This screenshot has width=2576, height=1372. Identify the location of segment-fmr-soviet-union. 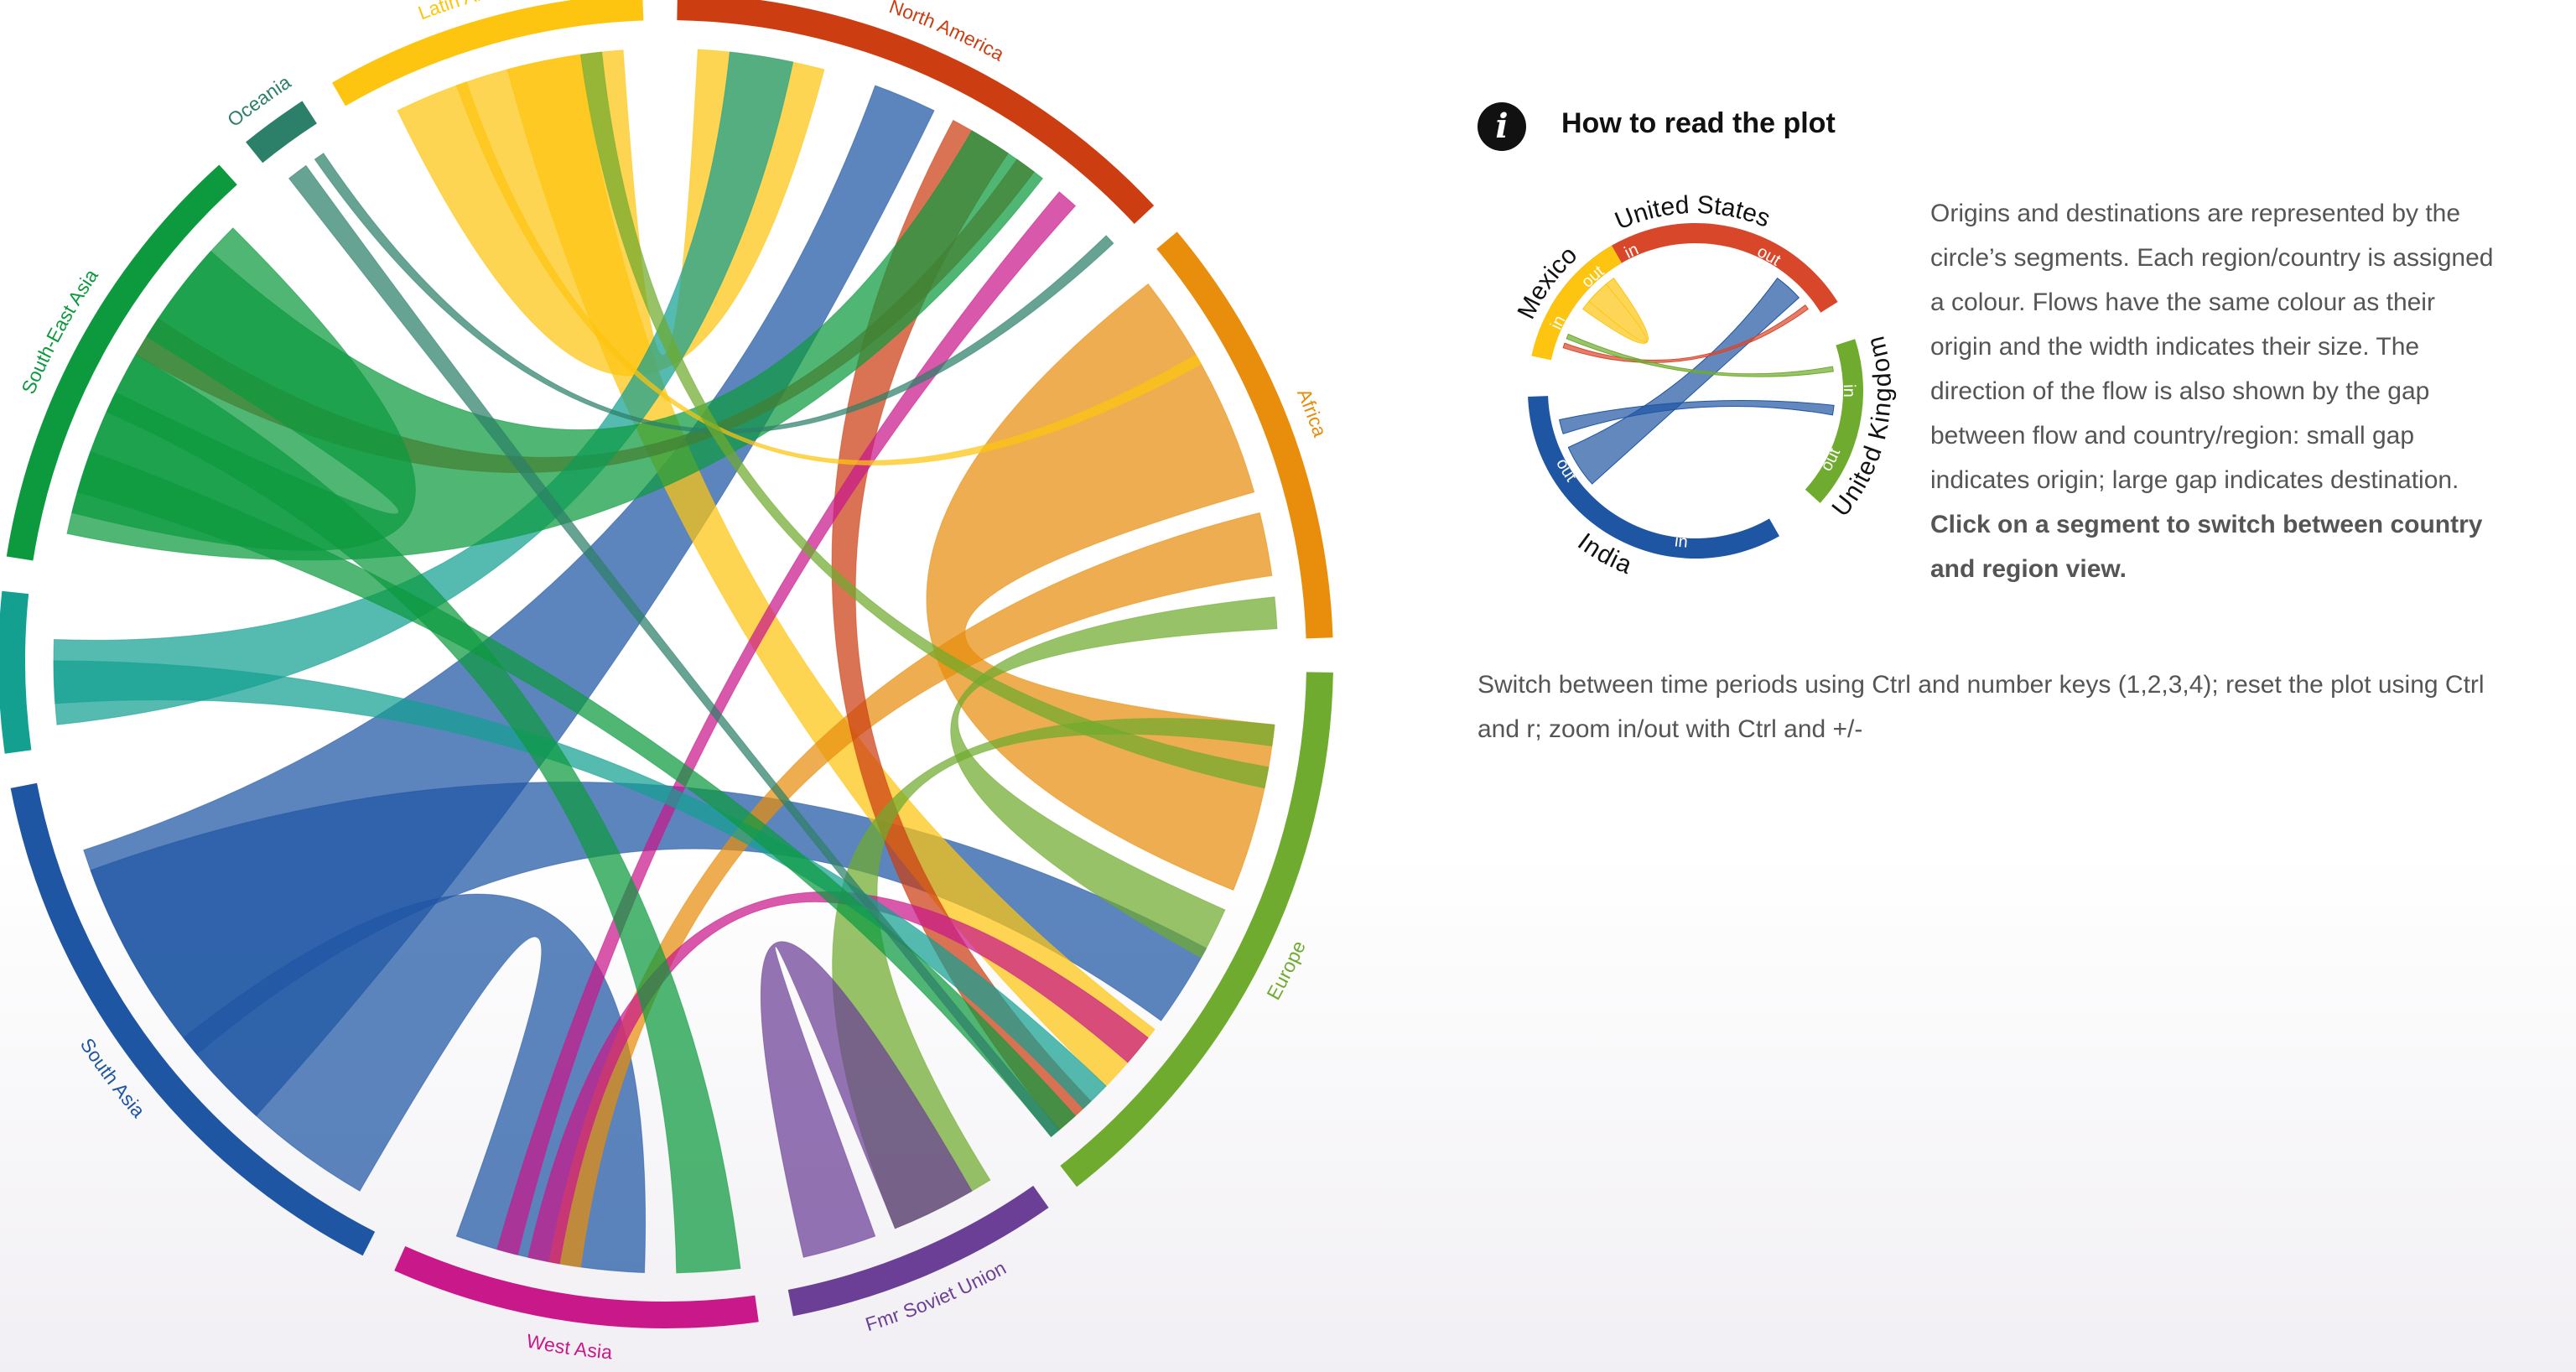
(918, 1251).